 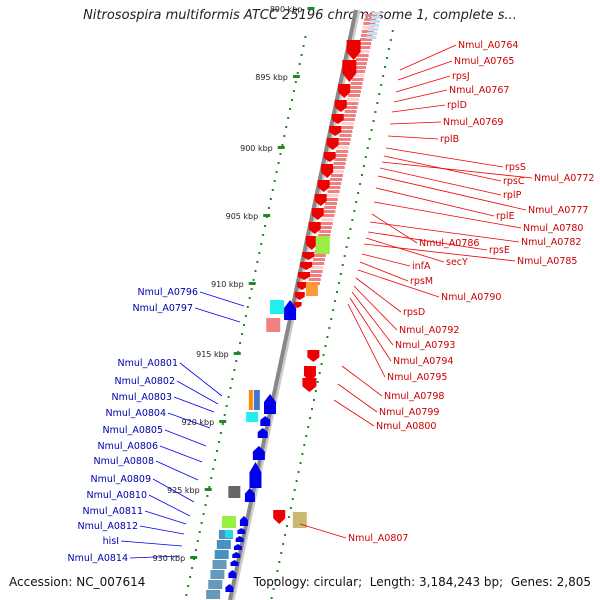 What do you see at coordinates (421, 281) in the screenshot?
I see `forward-gene-label: rpsM` at bounding box center [421, 281].